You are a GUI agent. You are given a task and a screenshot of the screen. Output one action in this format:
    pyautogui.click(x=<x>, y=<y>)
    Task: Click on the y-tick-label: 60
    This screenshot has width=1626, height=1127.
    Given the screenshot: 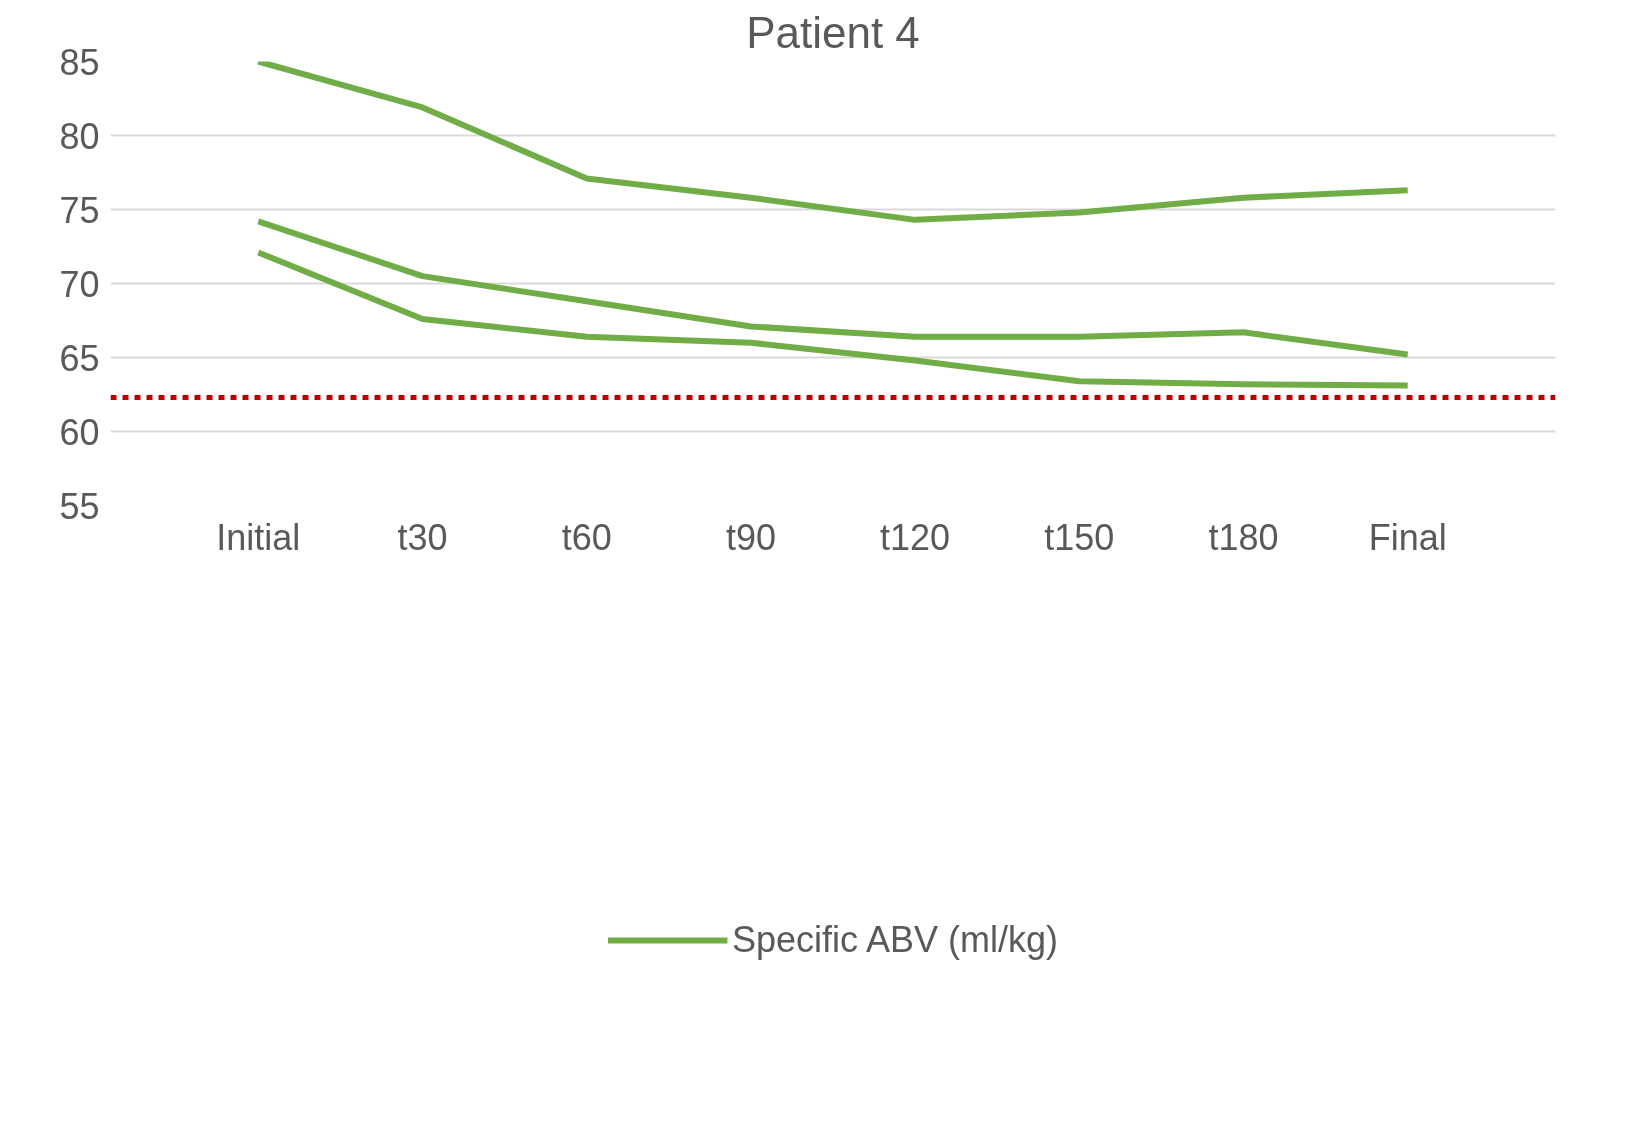 What is the action you would take?
    pyautogui.click(x=79, y=432)
    